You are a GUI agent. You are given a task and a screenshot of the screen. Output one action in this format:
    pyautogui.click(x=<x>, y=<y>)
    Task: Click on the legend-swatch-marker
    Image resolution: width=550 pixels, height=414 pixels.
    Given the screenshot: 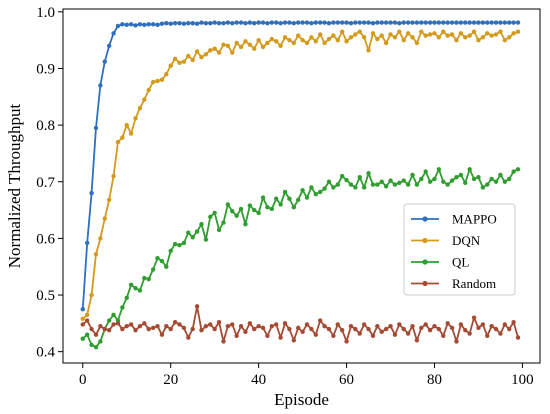 What is the action you would take?
    pyautogui.click(x=425, y=219)
    